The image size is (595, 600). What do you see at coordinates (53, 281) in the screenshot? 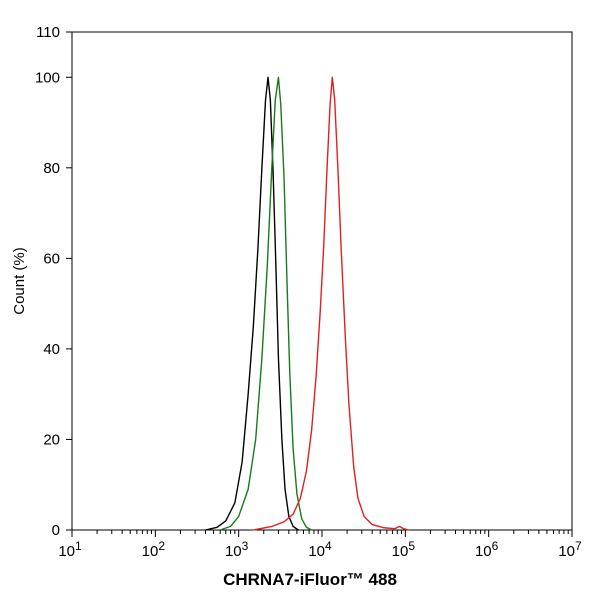
I see `y-axis: 0 20 40 60 80 100 110` at bounding box center [53, 281].